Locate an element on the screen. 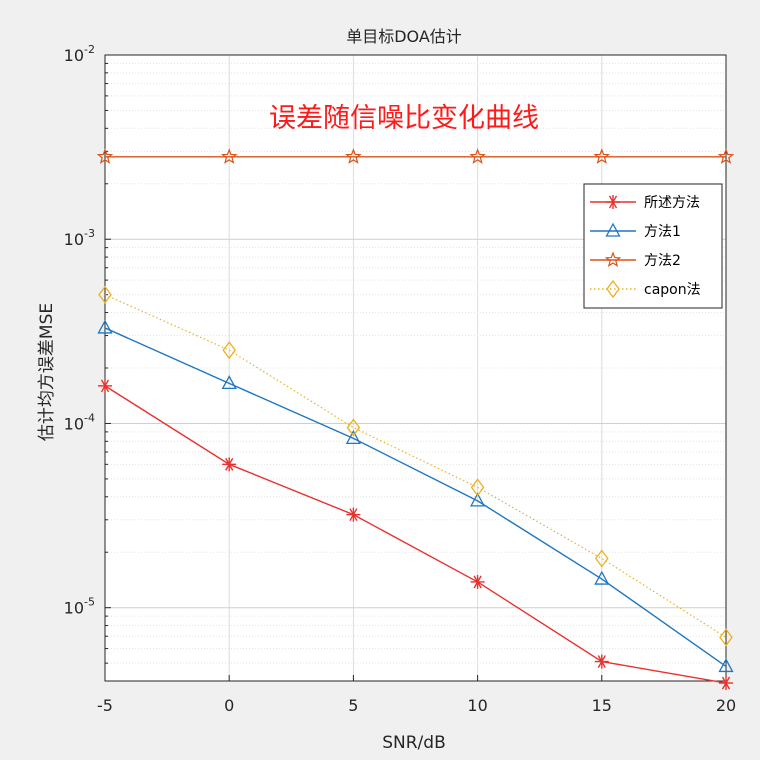  x-tick-label: 10 is located at coordinates (477, 705).